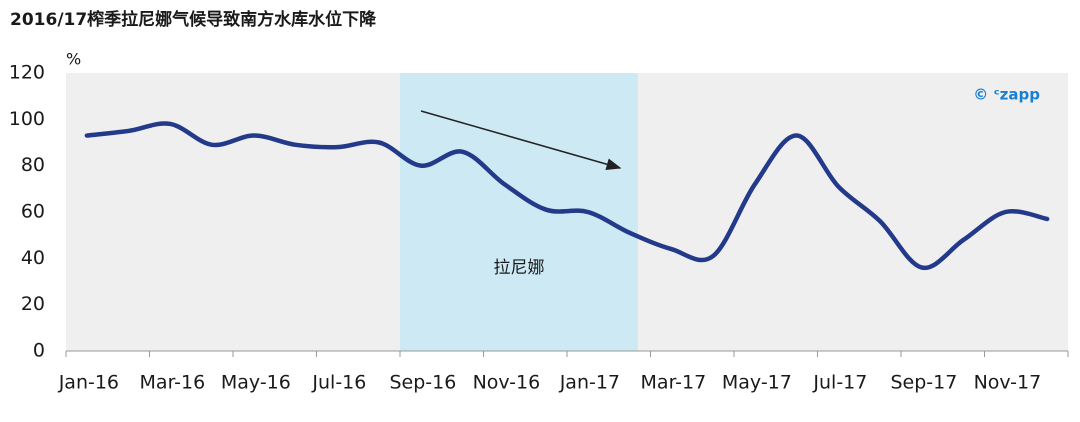 This screenshot has width=1080, height=422. I want to click on source-logo: © ᶜzapp, so click(1006, 95).